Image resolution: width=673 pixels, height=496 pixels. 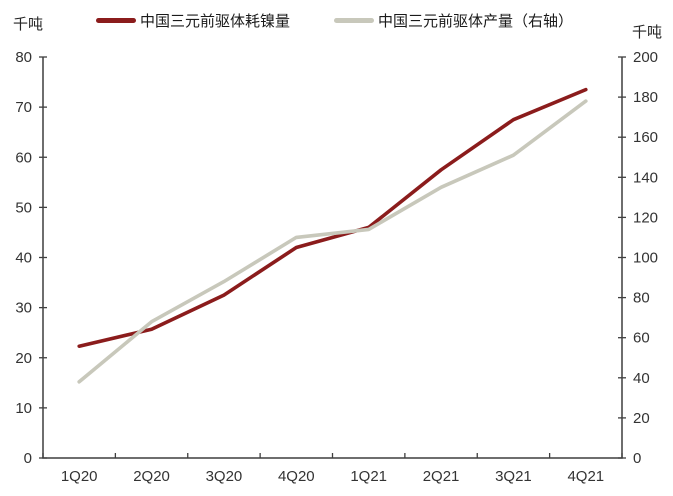 I want to click on x-tick-label: 3Q20, so click(x=224, y=476).